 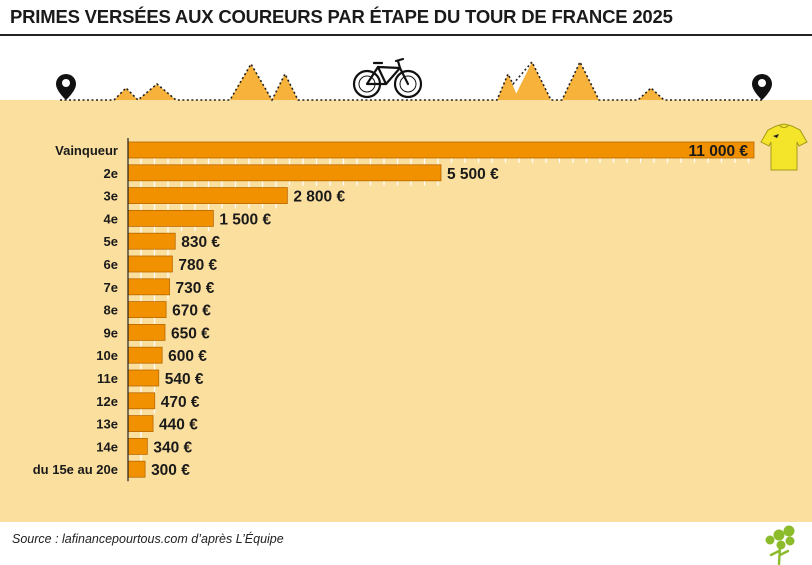 I want to click on bicycle-icon, so click(x=387, y=78).